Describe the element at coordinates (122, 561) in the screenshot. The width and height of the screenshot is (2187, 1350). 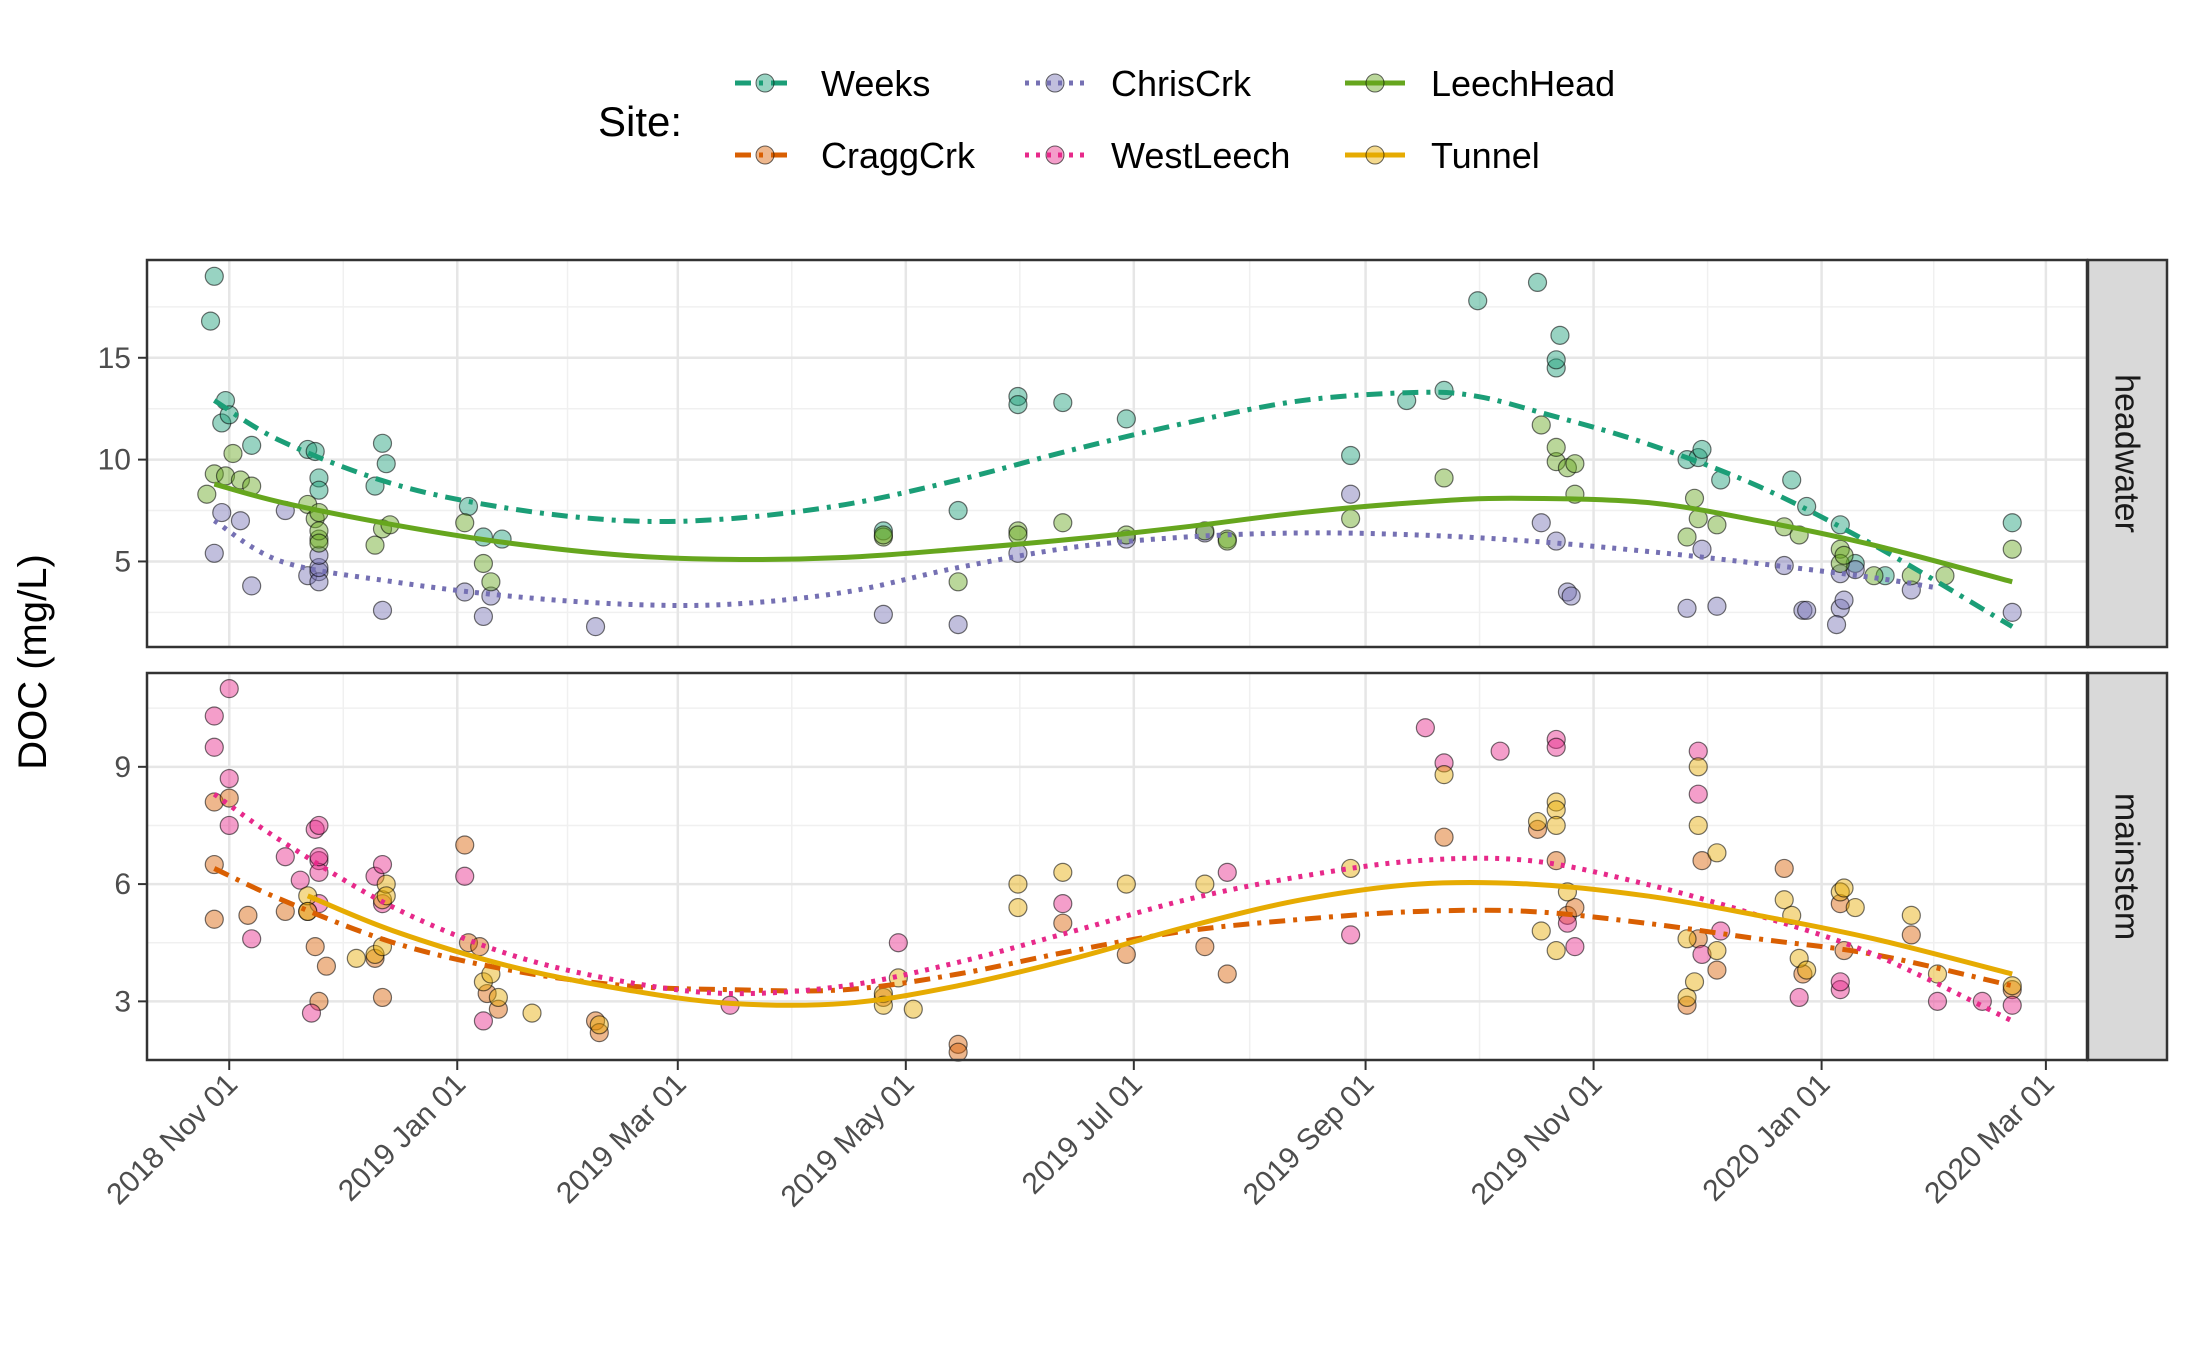
I see `y-tick-label: 5` at that location.